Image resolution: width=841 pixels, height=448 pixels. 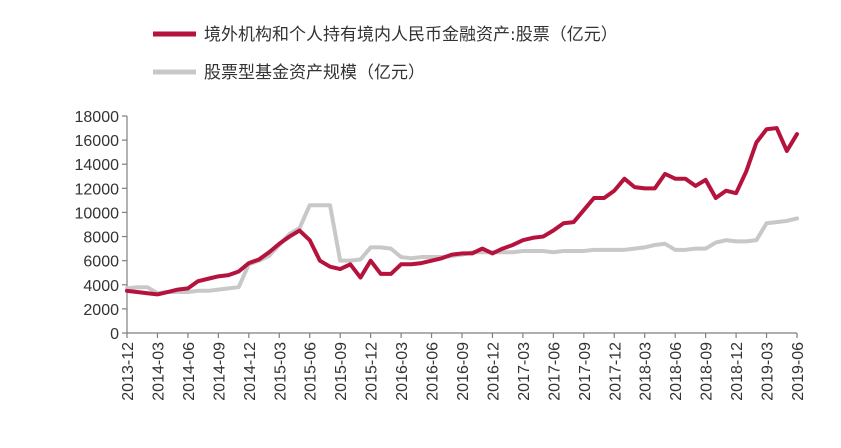 What do you see at coordinates (402, 371) in the screenshot?
I see `x-tick-label: 2016-03` at bounding box center [402, 371].